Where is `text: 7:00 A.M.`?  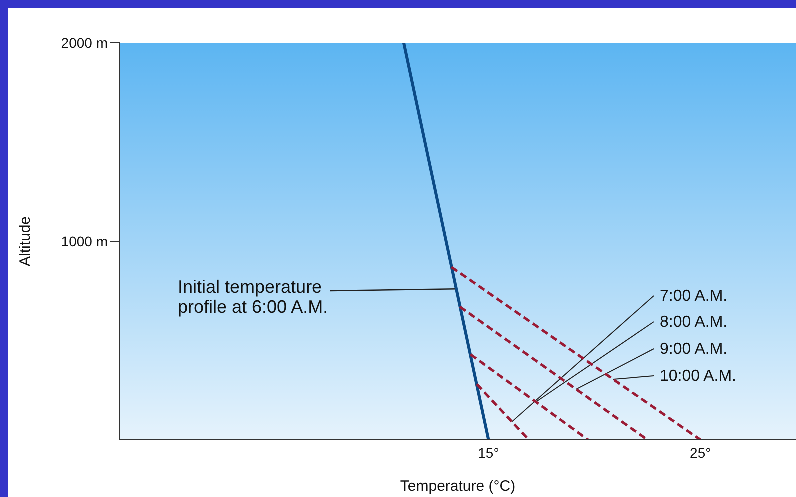
text: 7:00 A.M. is located at coordinates (694, 296).